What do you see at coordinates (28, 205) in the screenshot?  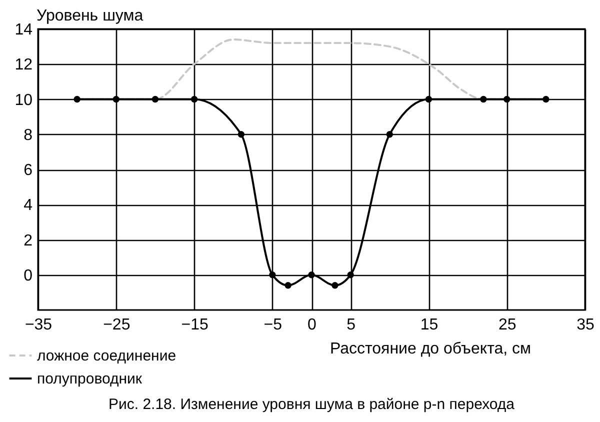 I see `y-tick-label: 4` at bounding box center [28, 205].